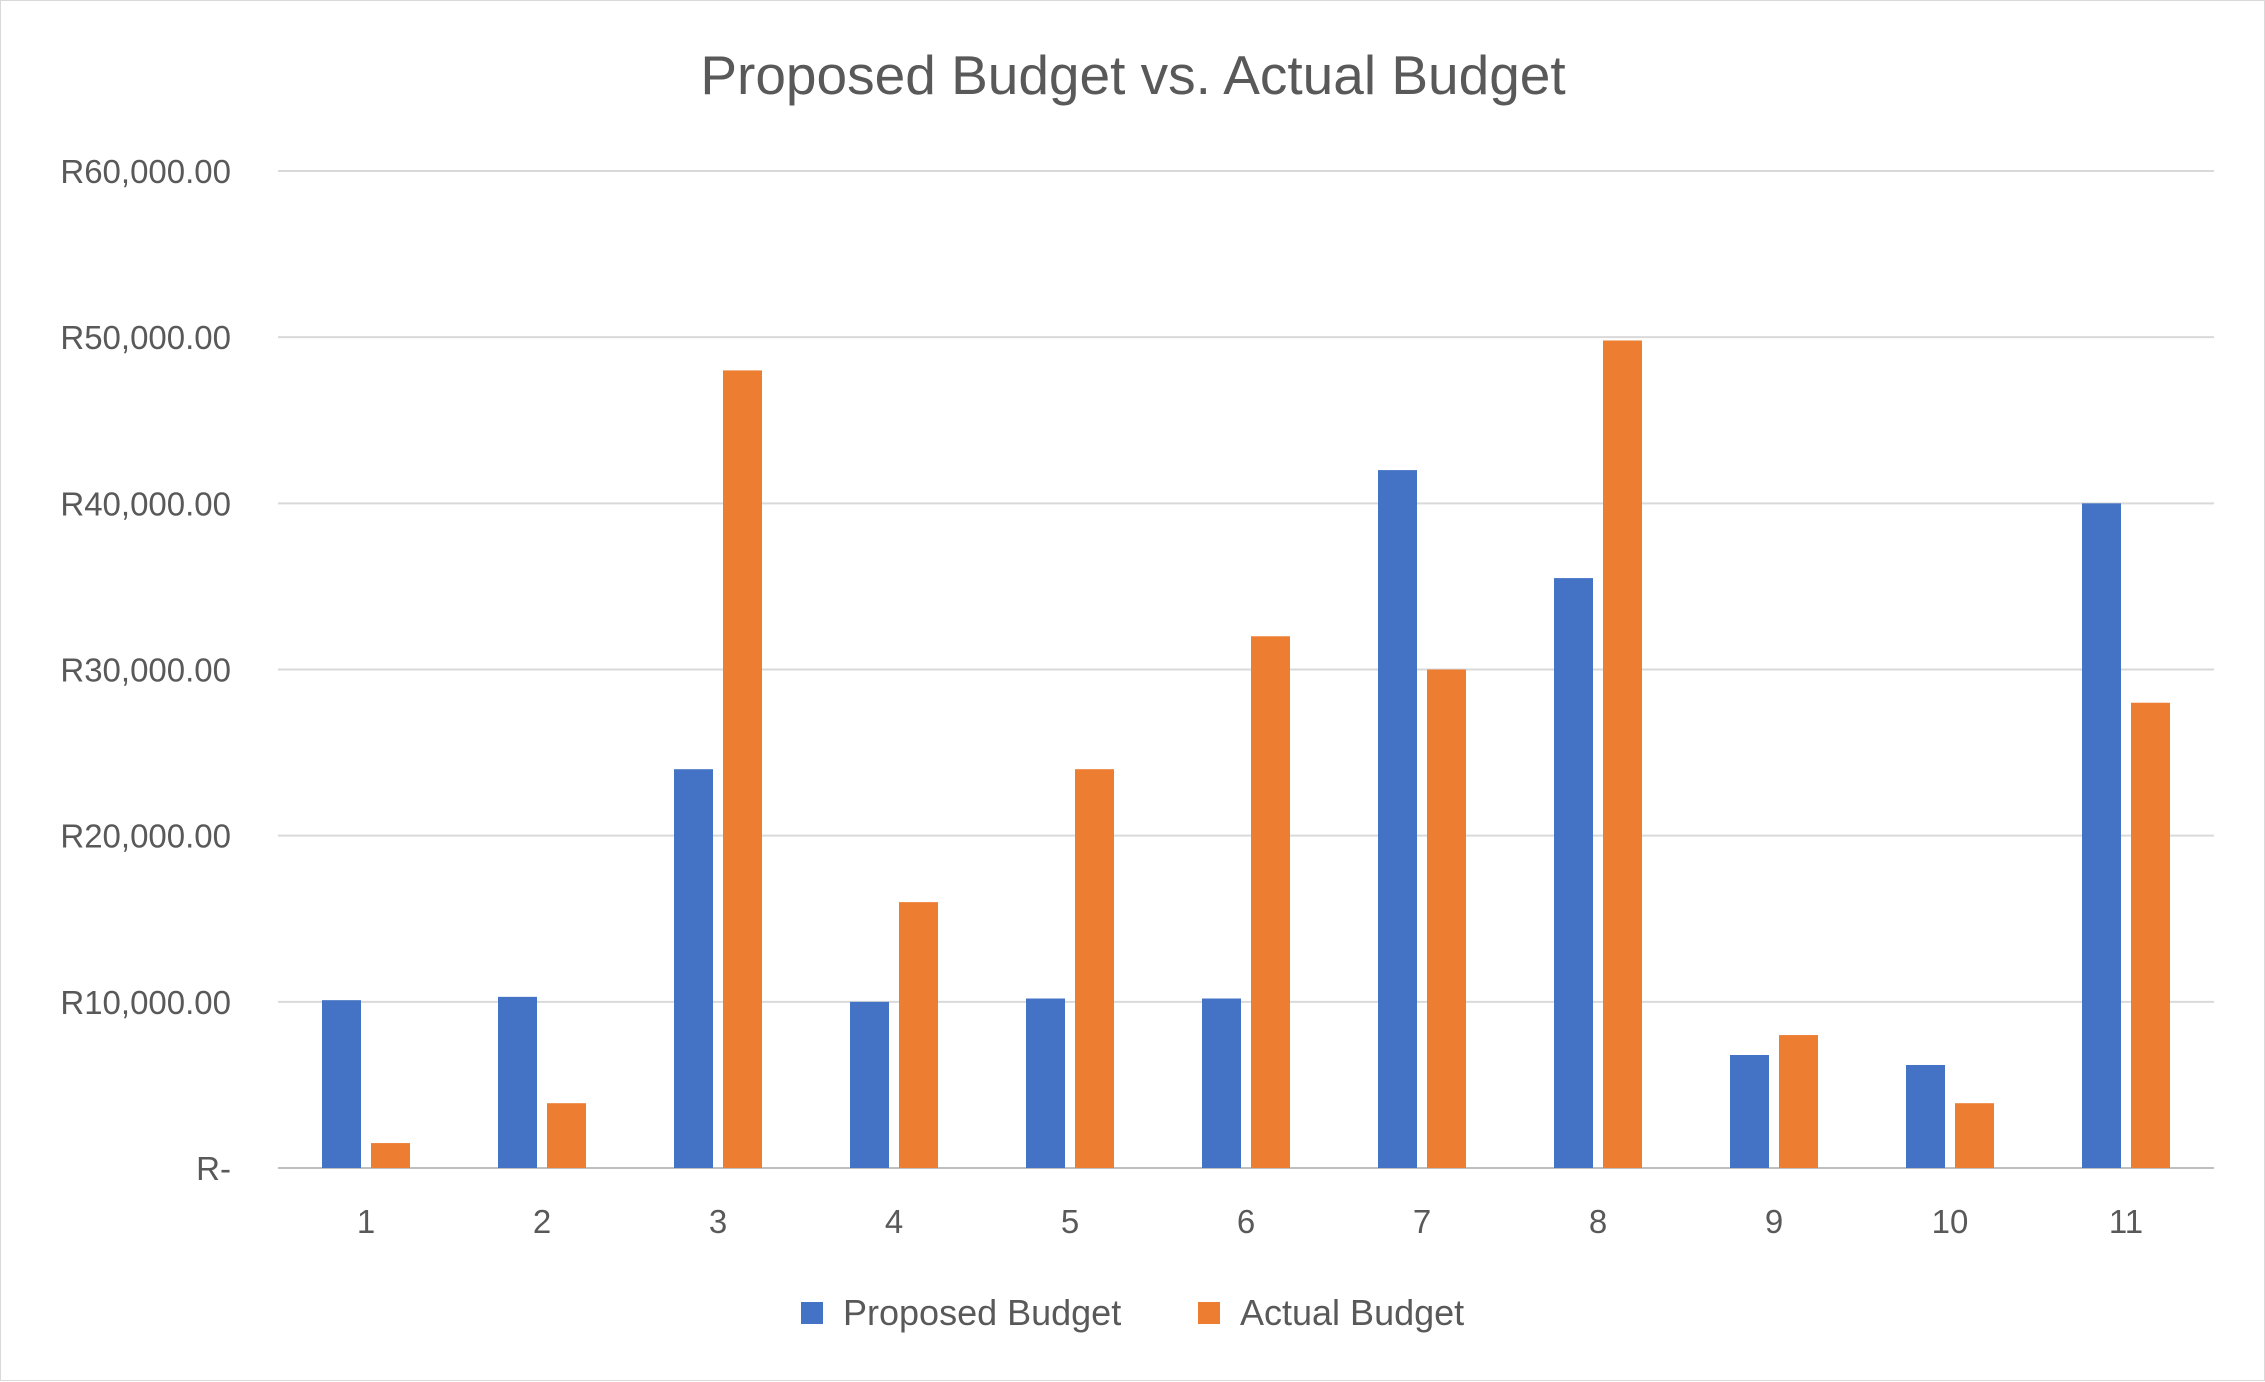 The image size is (2265, 1382). I want to click on y-tick-label: R60,000.00, so click(145, 171).